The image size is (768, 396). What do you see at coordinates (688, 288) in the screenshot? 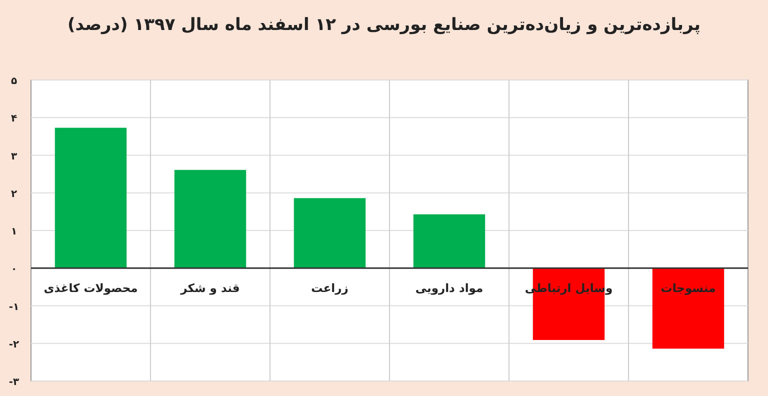
I see `x-tick-label: منسوجات` at bounding box center [688, 288].